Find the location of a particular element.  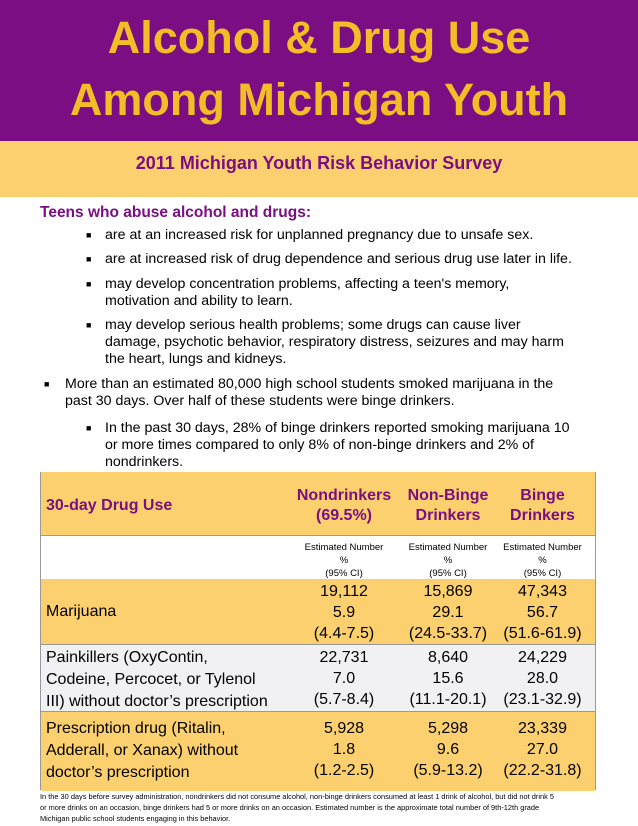

column-header-line: Non-Binge is located at coordinates (448, 495).